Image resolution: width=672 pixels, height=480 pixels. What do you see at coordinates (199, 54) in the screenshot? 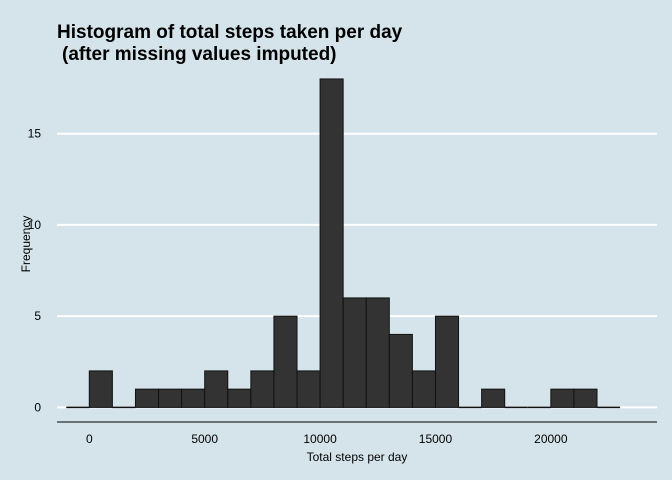
I see `chart-subtitle: (after missing values imputed)` at bounding box center [199, 54].